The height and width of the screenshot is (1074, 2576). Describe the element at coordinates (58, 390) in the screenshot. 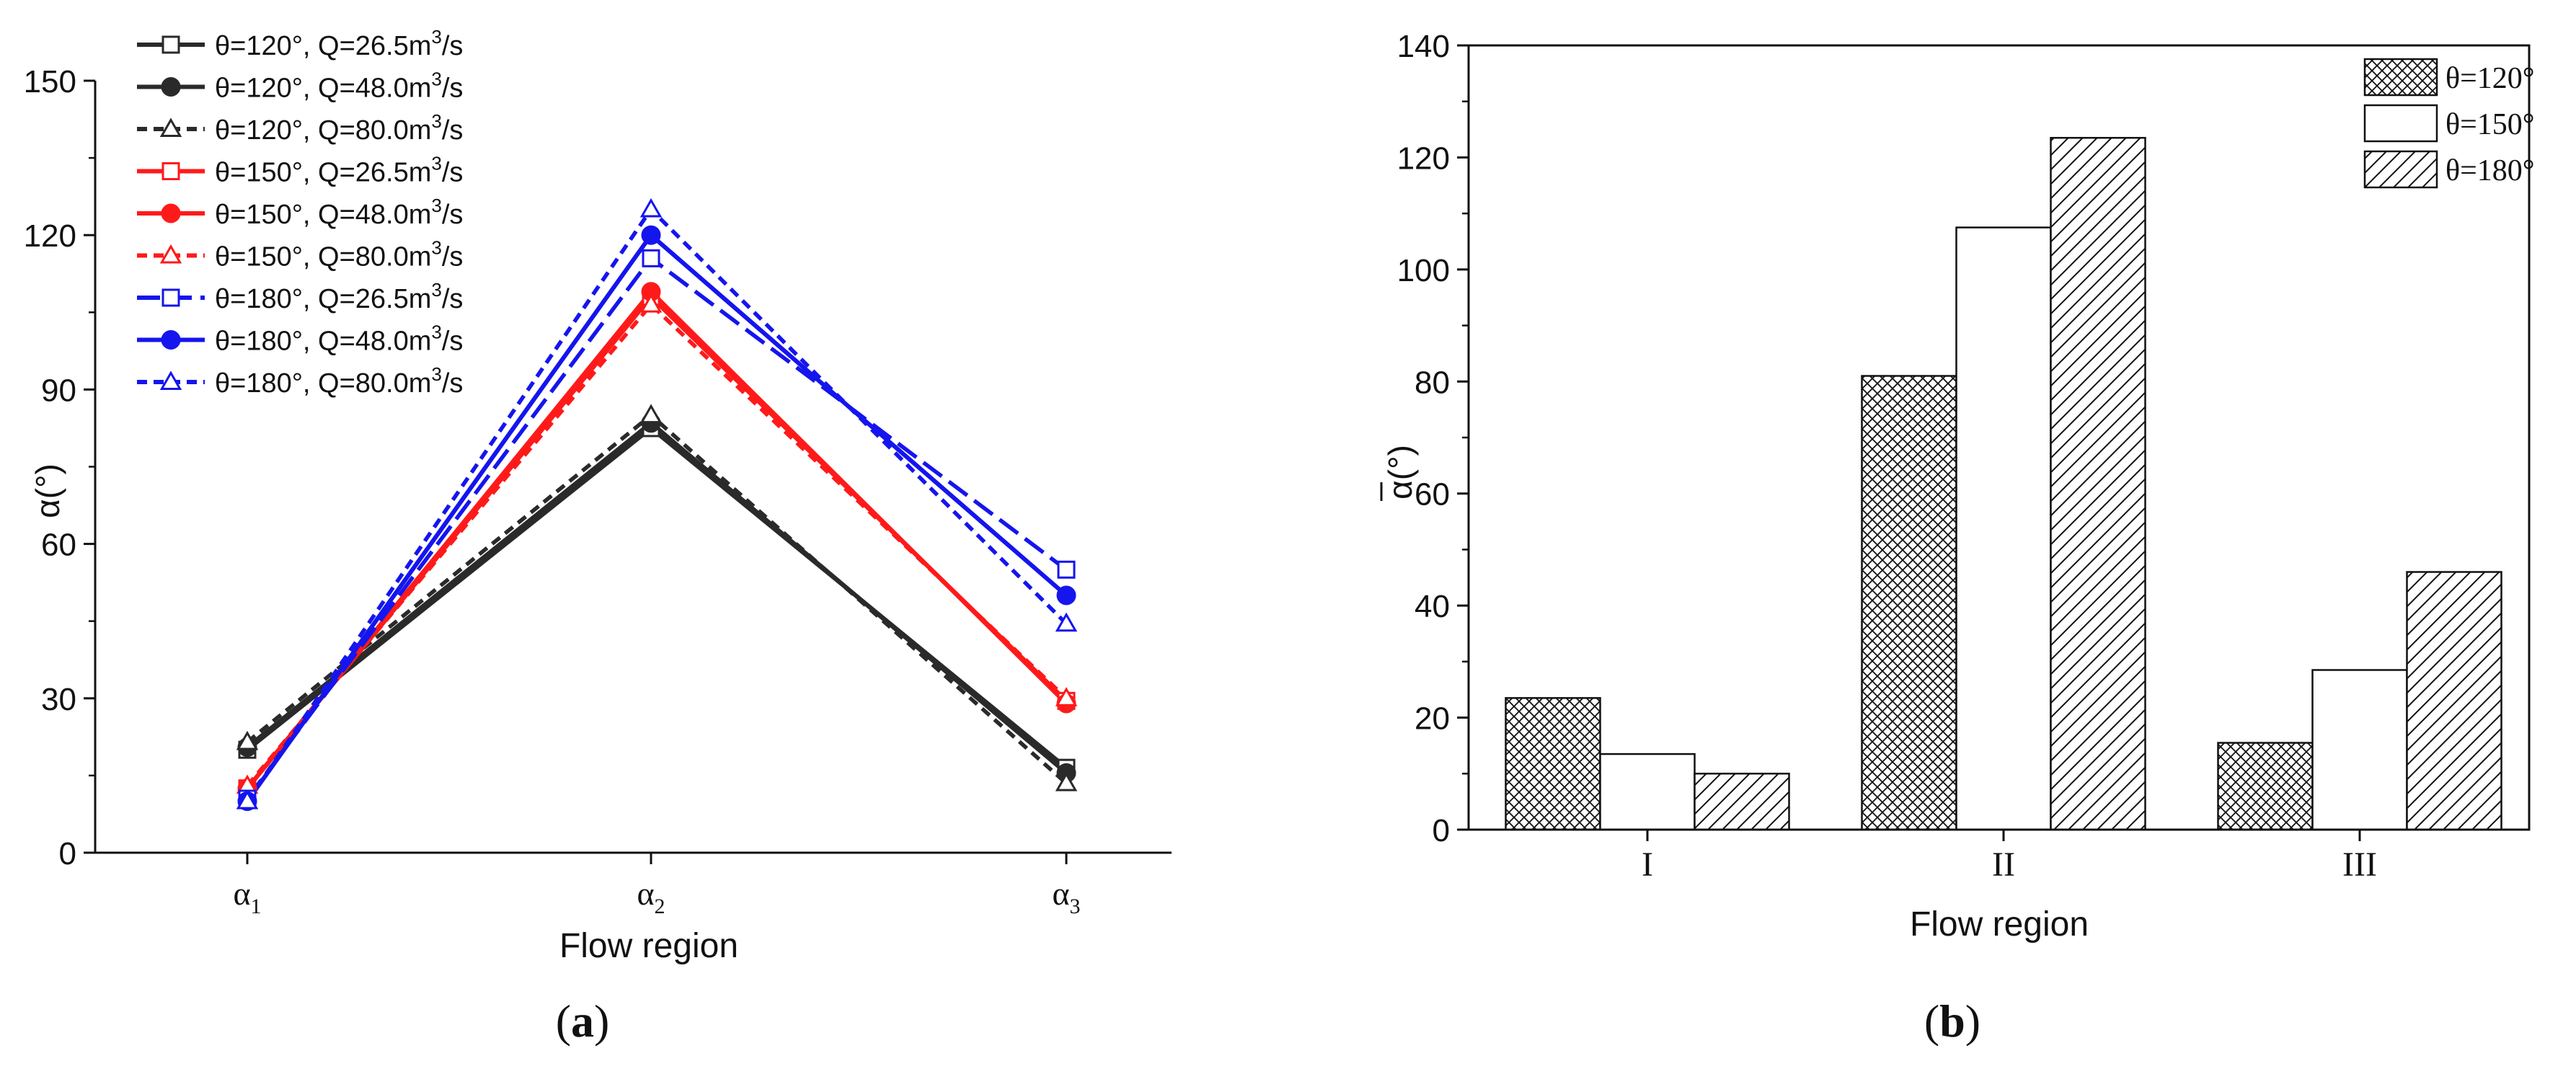

I see `panel-a-y-tick-label: 90` at that location.